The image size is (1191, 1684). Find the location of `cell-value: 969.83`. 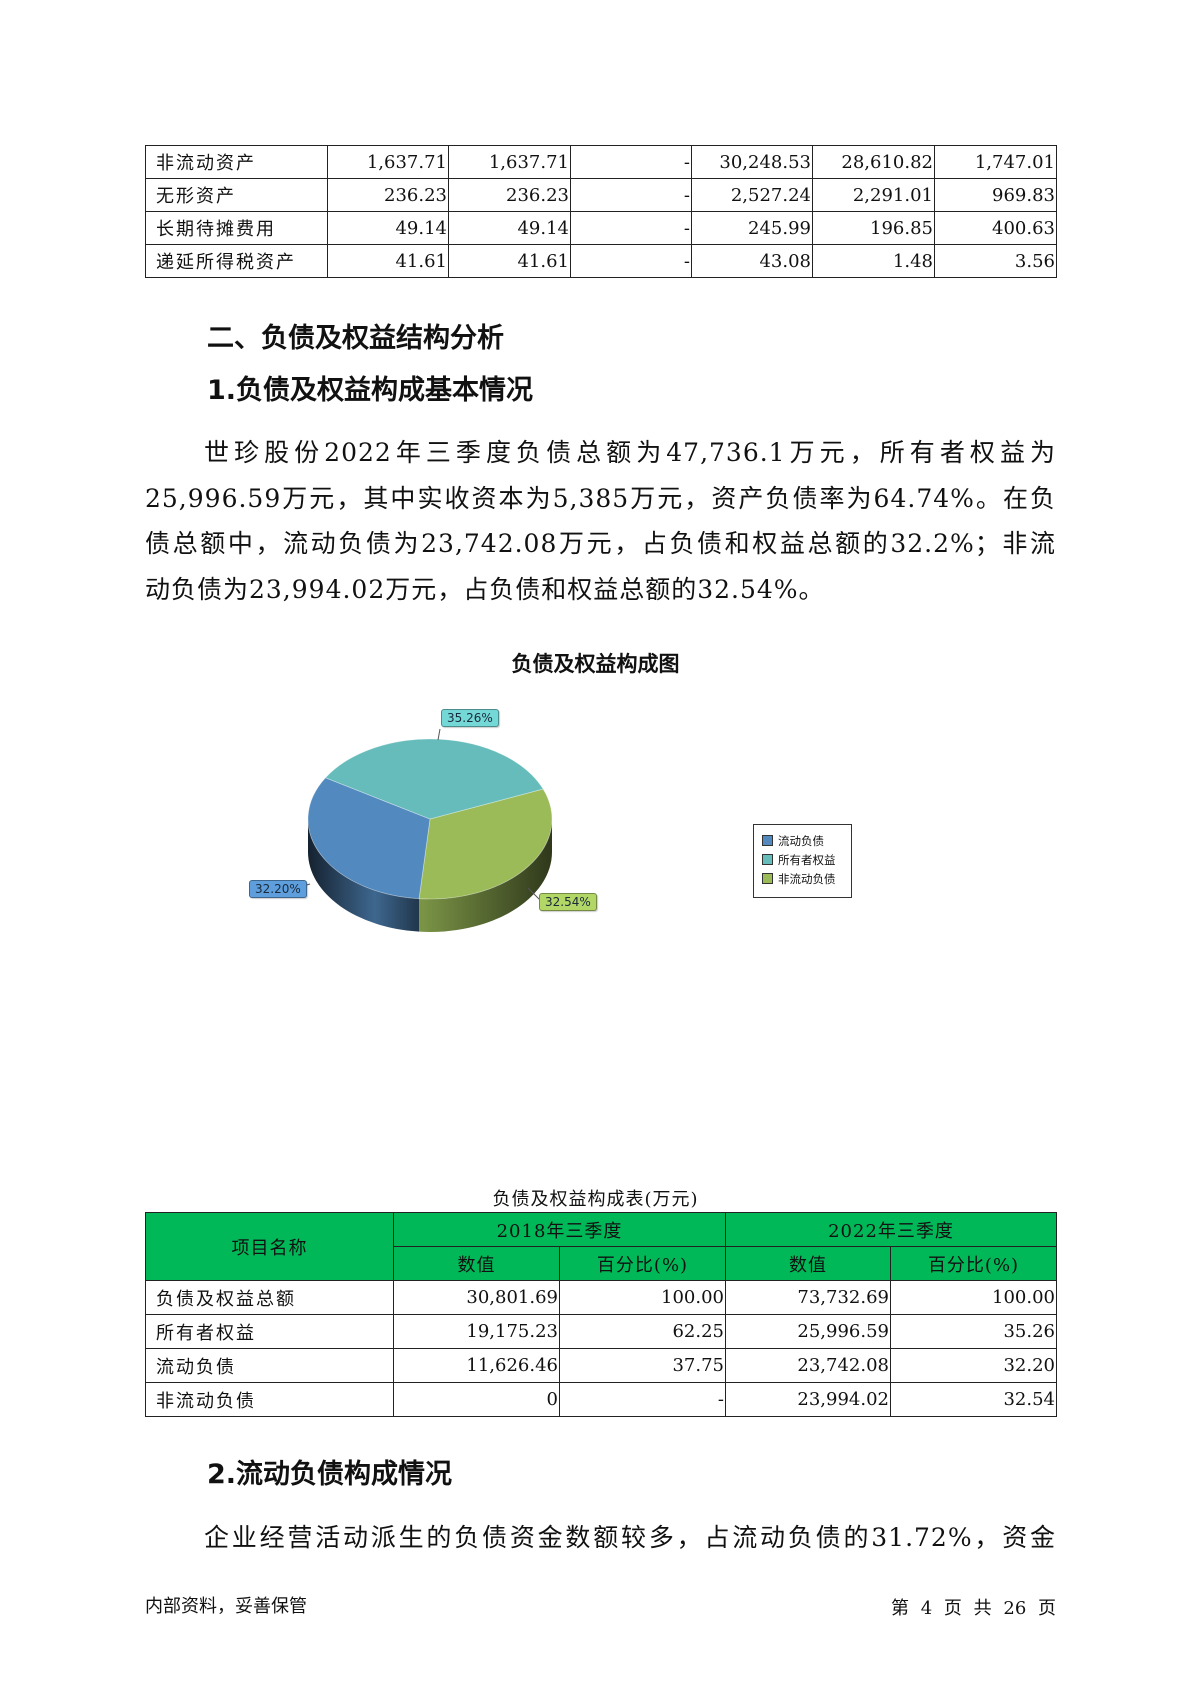

cell-value: 969.83 is located at coordinates (995, 195).